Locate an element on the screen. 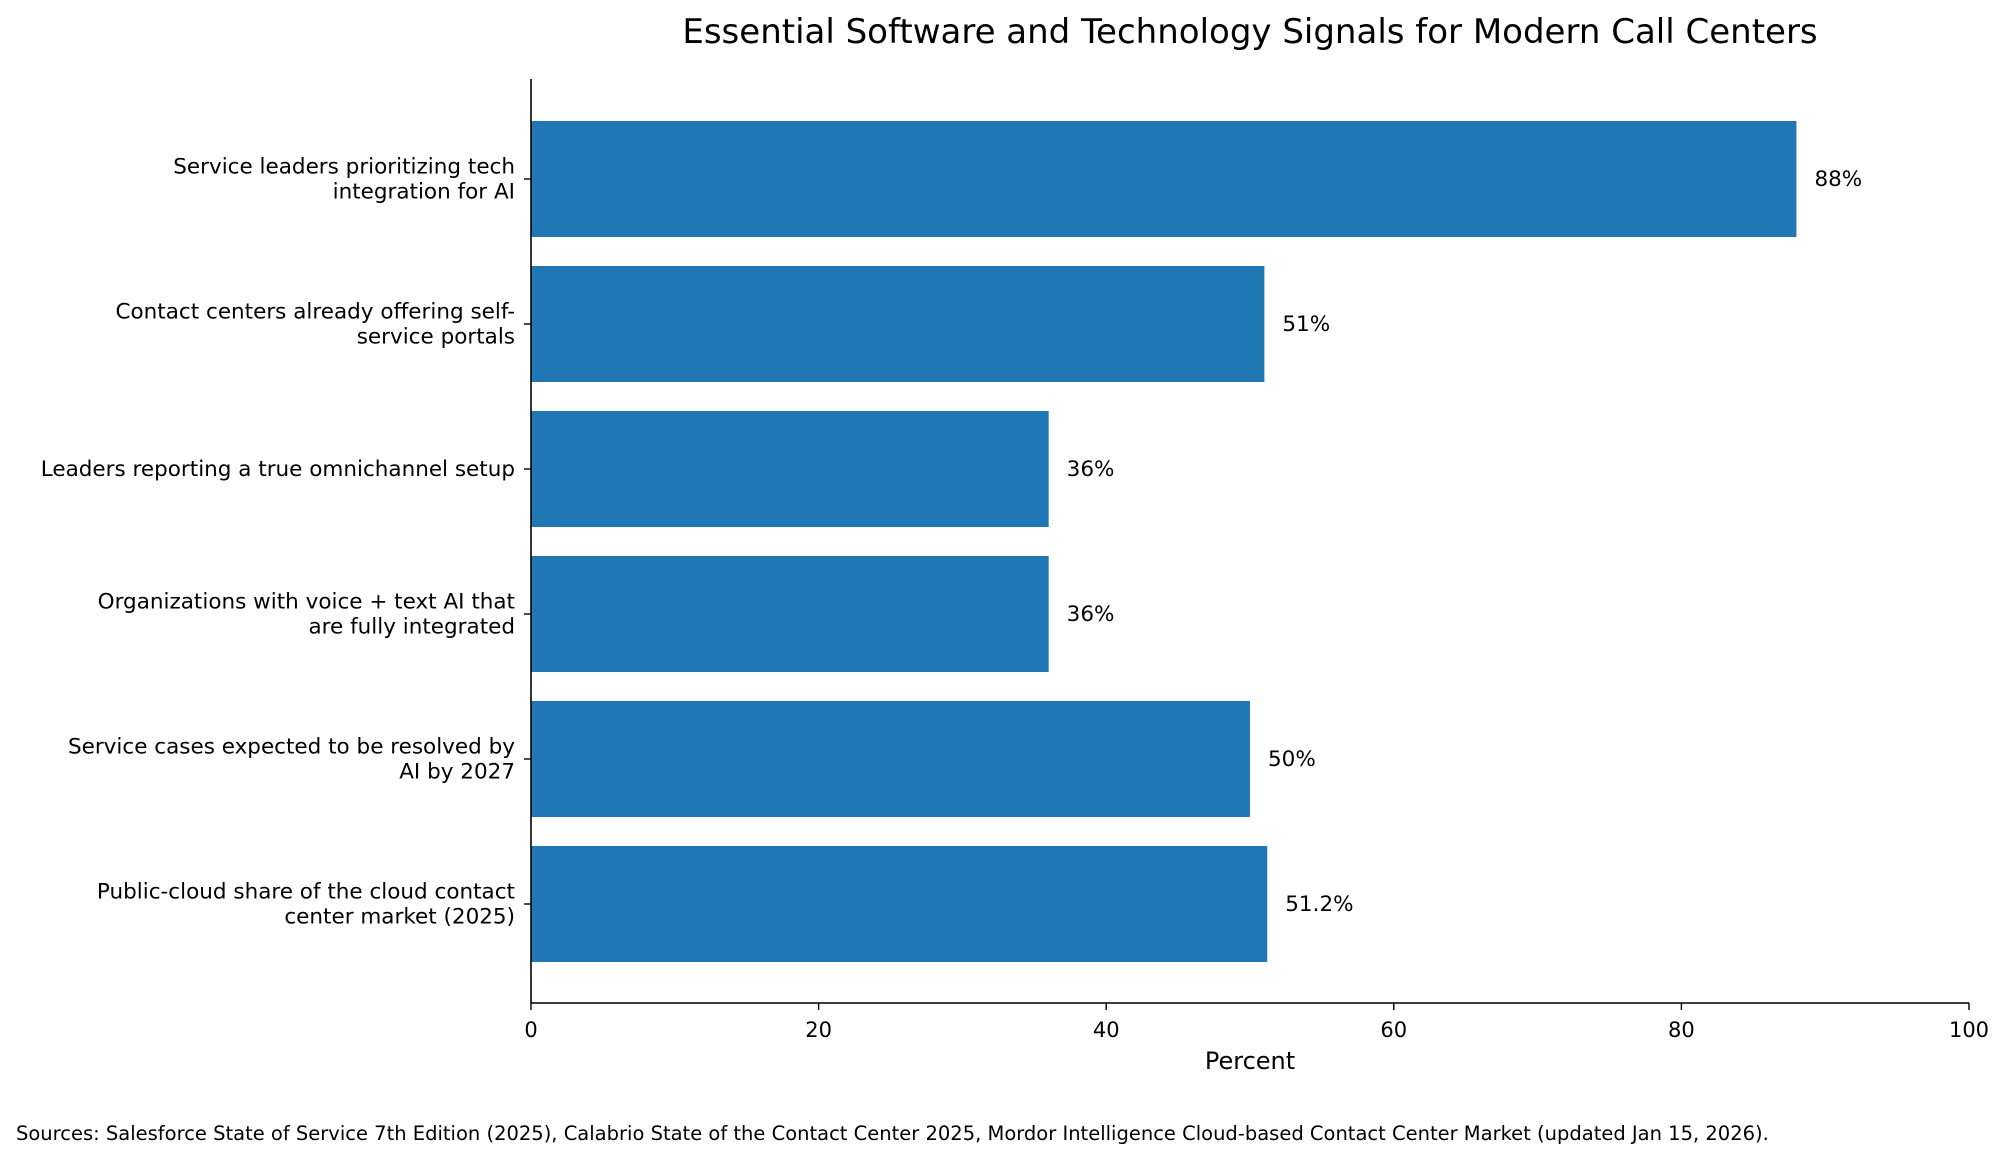  value-label: 51% is located at coordinates (1306, 324).